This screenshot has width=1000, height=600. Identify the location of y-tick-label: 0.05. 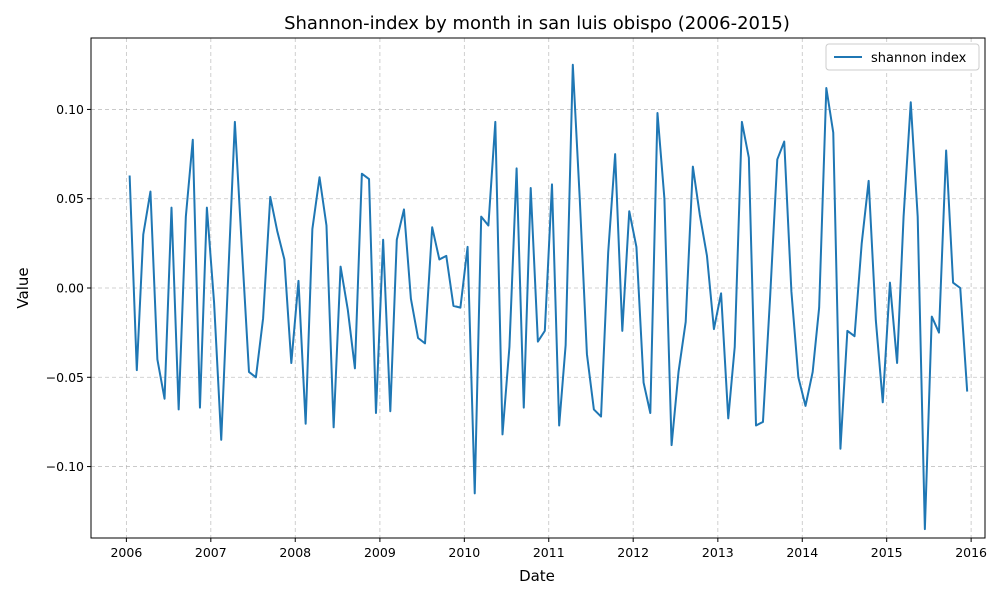
(70, 198).